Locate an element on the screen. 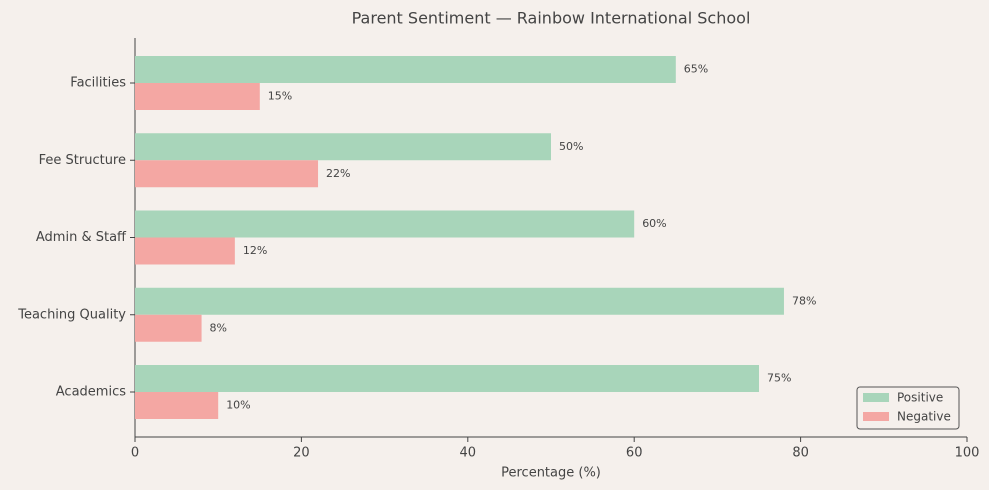 The image size is (989, 490). x-tick-label: 0 is located at coordinates (135, 453).